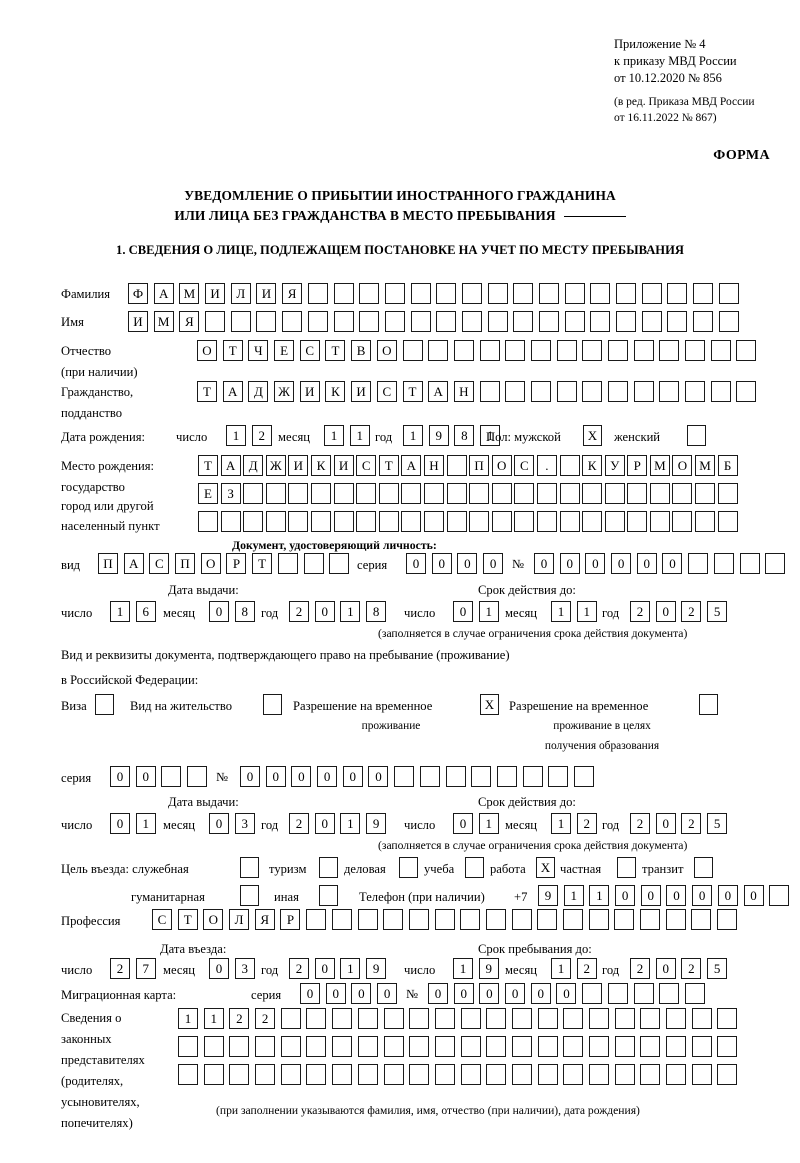 This screenshot has height=1163, width=800. Describe the element at coordinates (328, 895) in the screenshot. I see `checkbox-purpose-other` at that location.